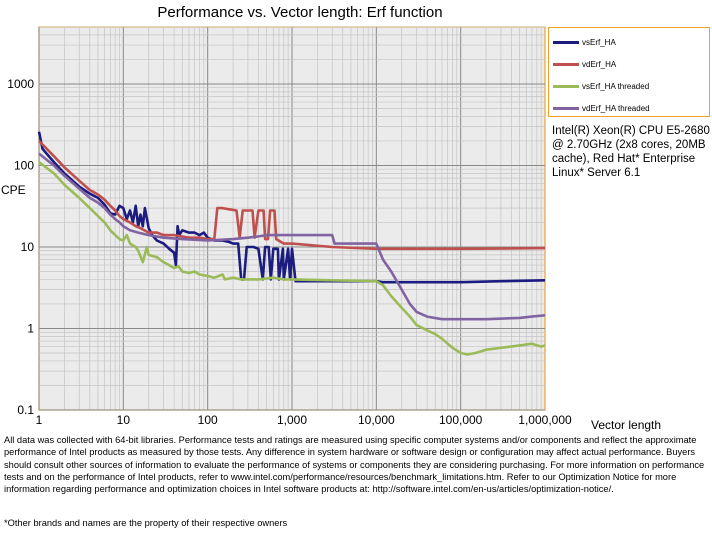  I want to click on series-line-vderf-ha, so click(292, 195).